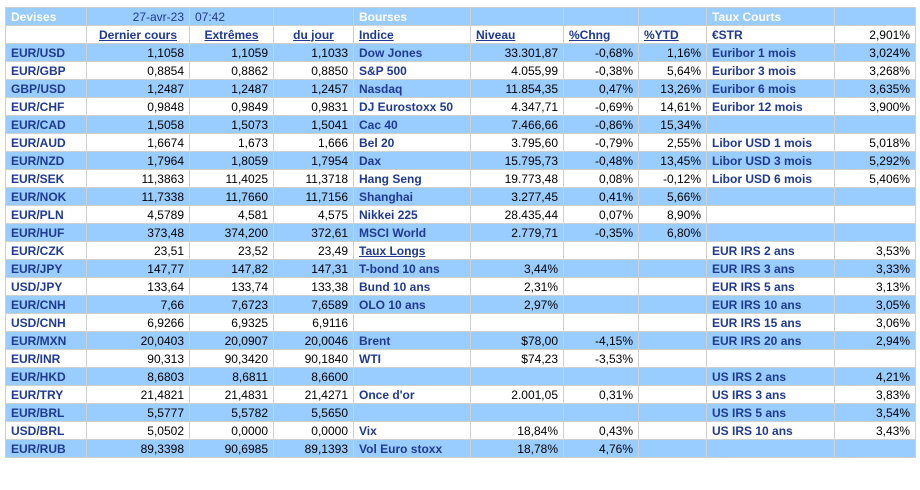 The width and height of the screenshot is (920, 490). What do you see at coordinates (138, 16) in the screenshot?
I see `date-cell: 27-avr-23` at bounding box center [138, 16].